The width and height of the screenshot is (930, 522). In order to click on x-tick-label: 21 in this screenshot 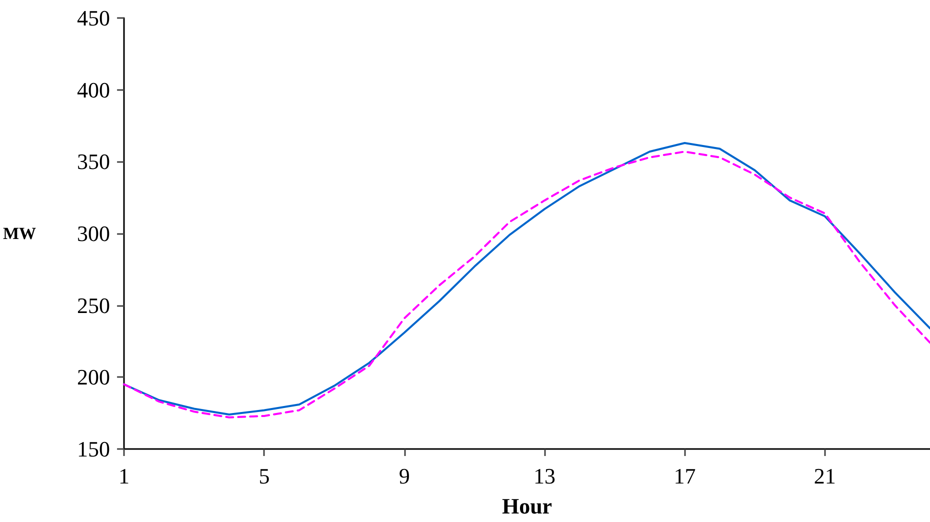, I will do `click(825, 476)`.